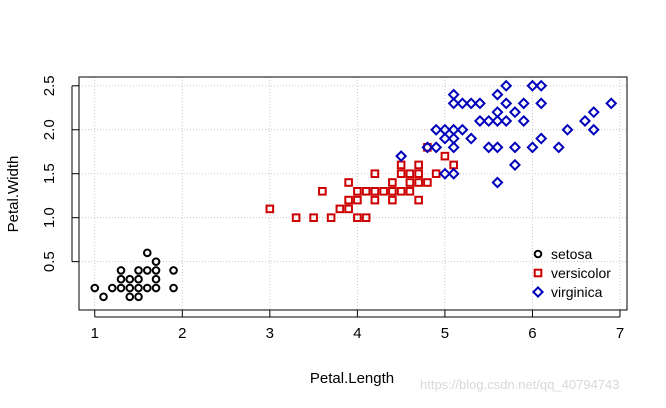  What do you see at coordinates (538, 254) in the screenshot?
I see `legend-marker-setosa` at bounding box center [538, 254].